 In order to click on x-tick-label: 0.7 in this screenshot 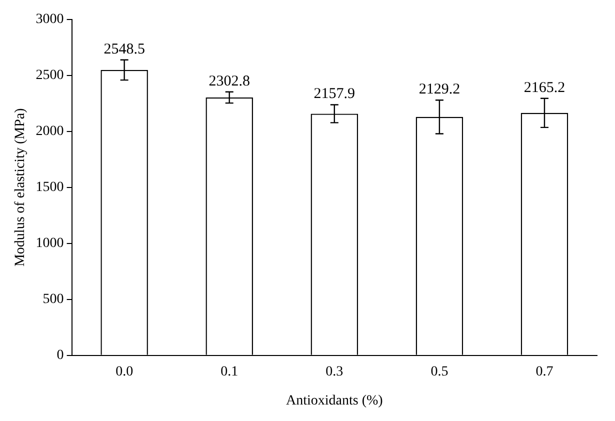, I will do `click(545, 372)`.